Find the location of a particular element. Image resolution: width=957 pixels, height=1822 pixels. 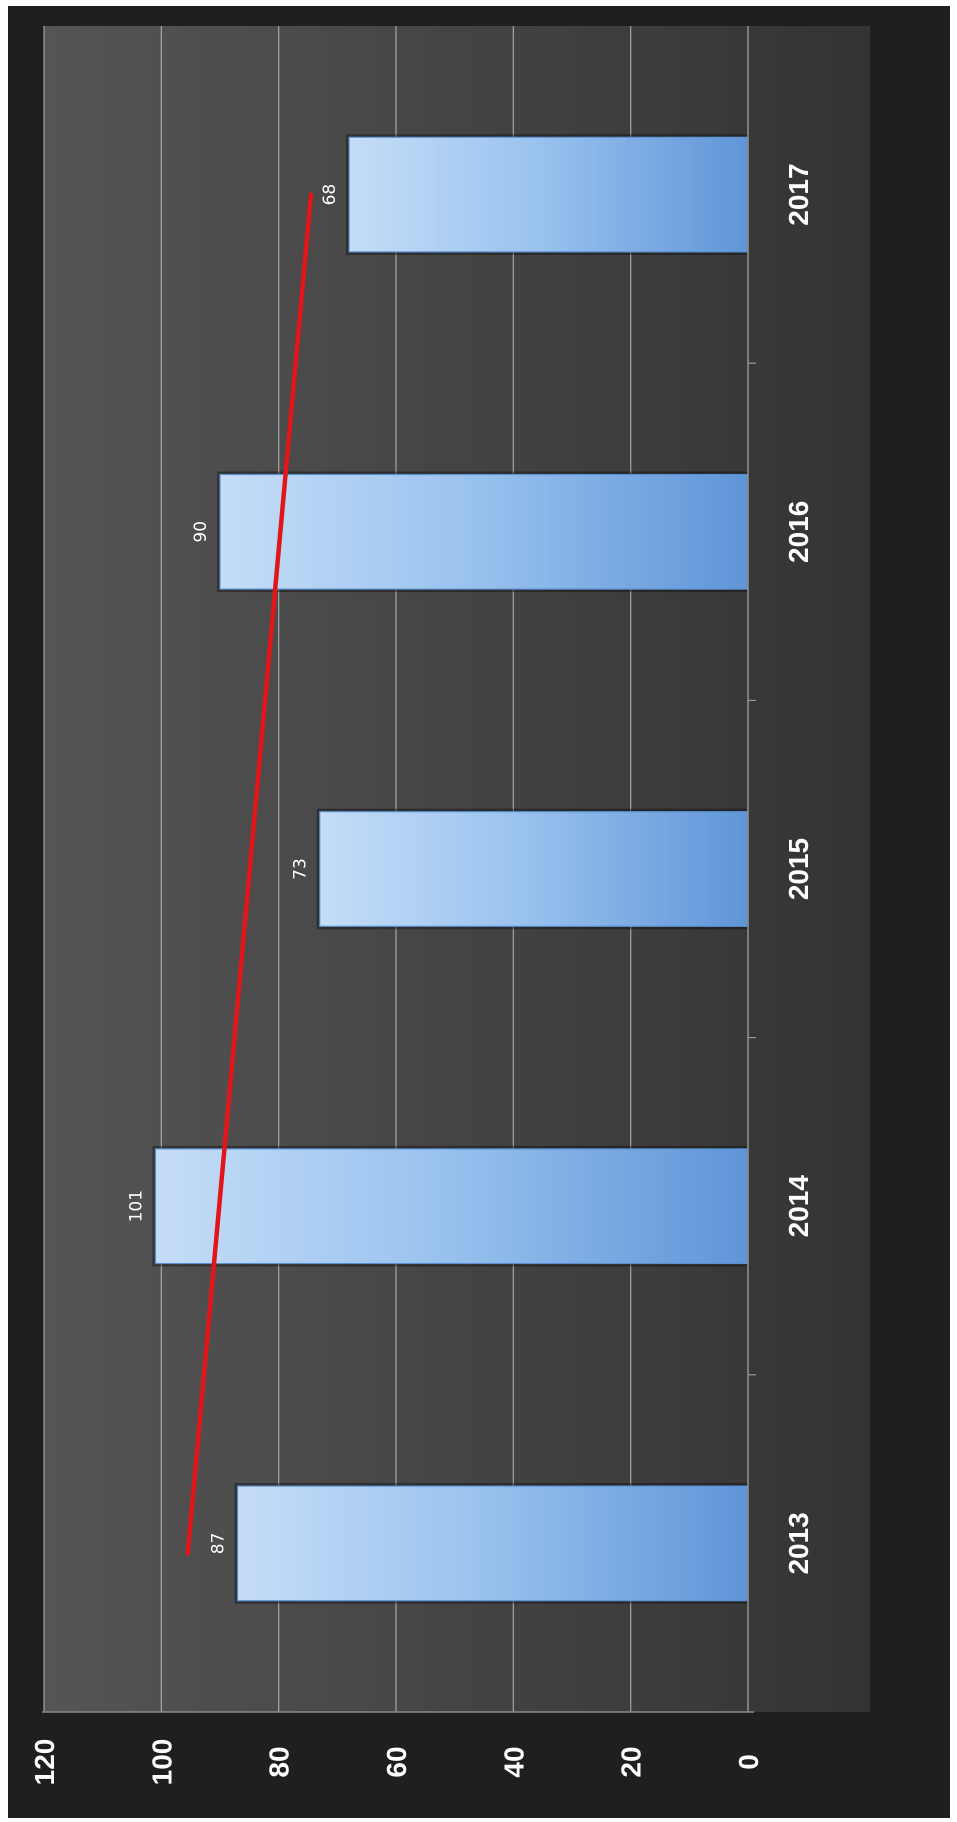

value-tick-label: 120 is located at coordinates (44, 1762).